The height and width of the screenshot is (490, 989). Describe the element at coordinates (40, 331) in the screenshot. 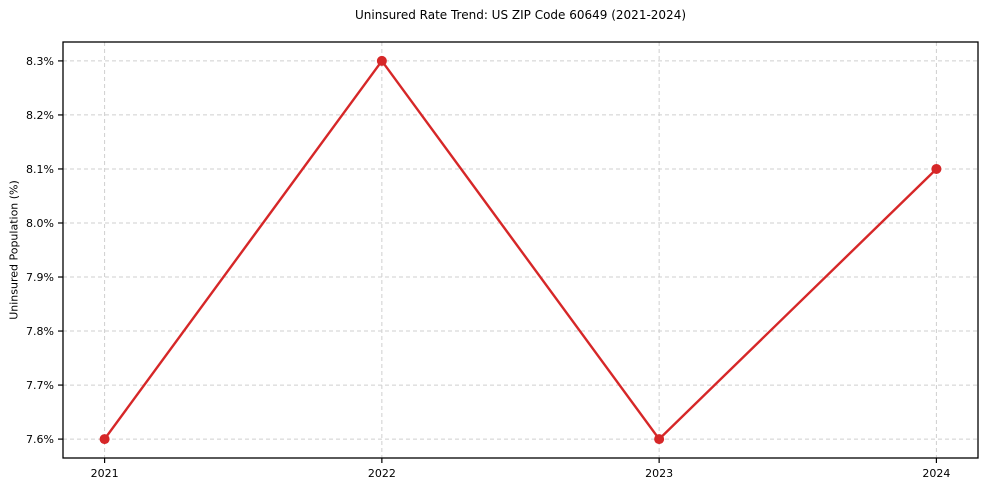

I see `y-tick-label: 7.8%` at that location.